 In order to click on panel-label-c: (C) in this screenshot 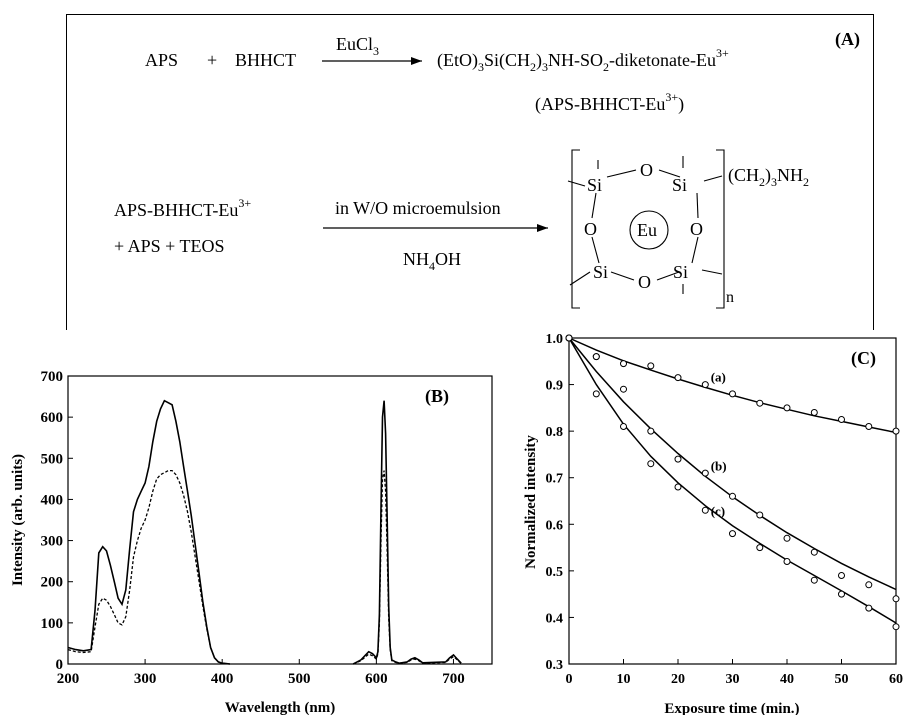, I will do `click(863, 358)`.